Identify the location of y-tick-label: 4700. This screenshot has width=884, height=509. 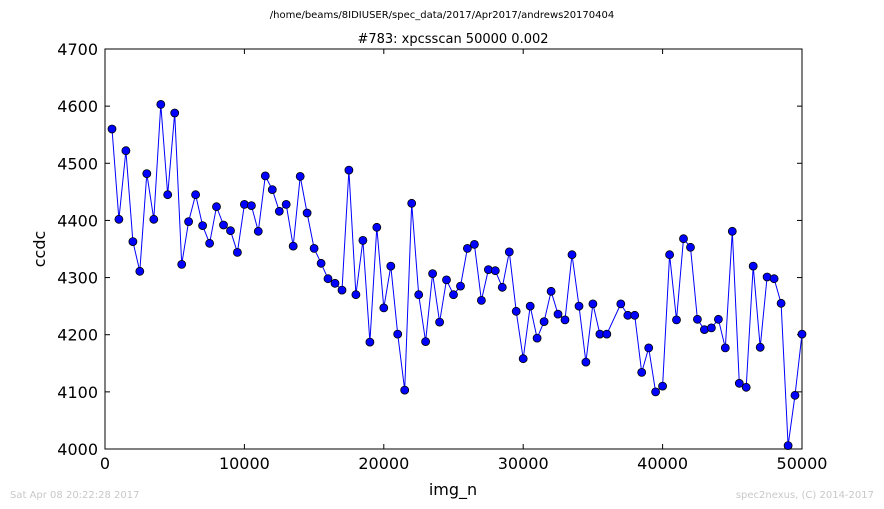
(77, 49).